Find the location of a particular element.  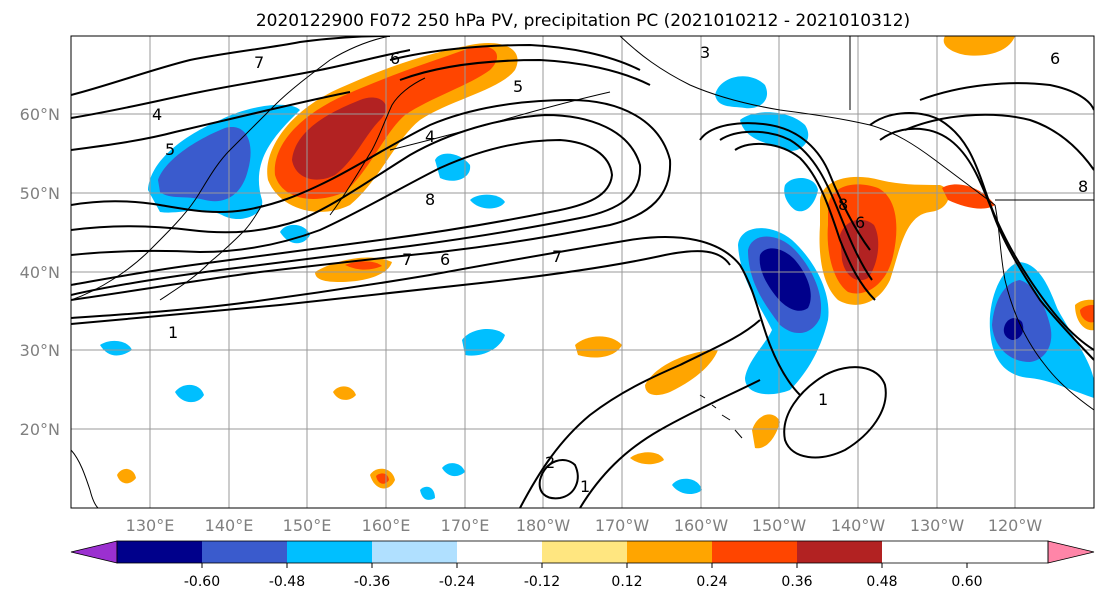

colorbar-tick-label: -0.12 is located at coordinates (542, 582).